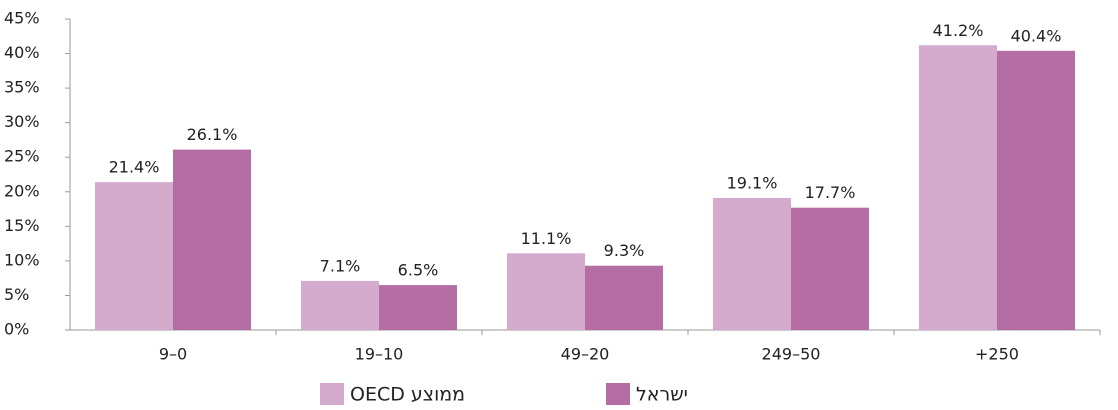  I want to click on y-tick-label: 35%, so click(22, 87).